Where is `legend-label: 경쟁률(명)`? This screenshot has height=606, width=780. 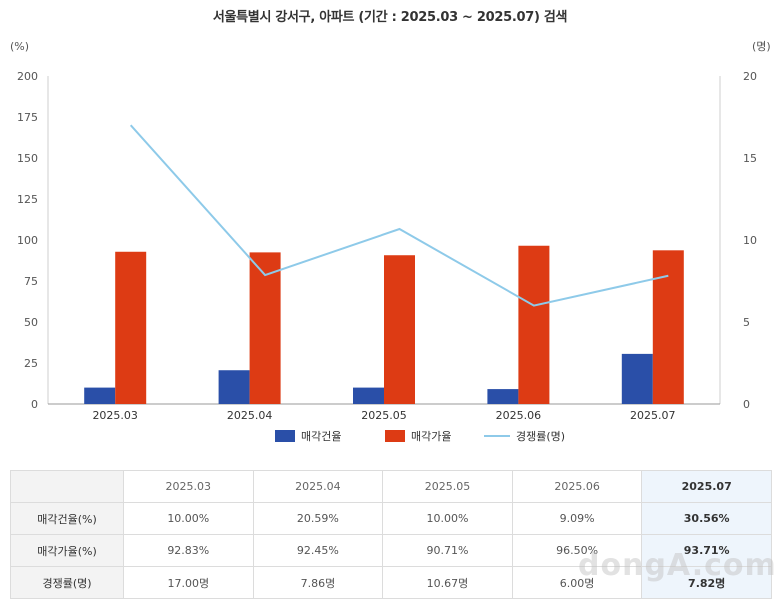
legend-label: 경쟁률(명) is located at coordinates (540, 436).